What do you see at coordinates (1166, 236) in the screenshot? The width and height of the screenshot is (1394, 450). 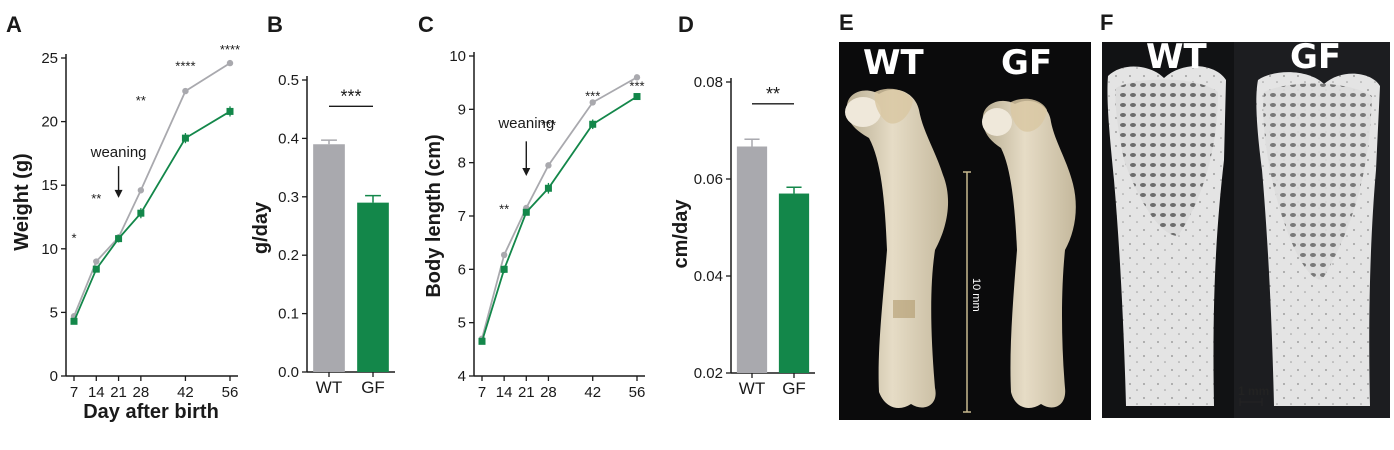 I see `microct-wt` at bounding box center [1166, 236].